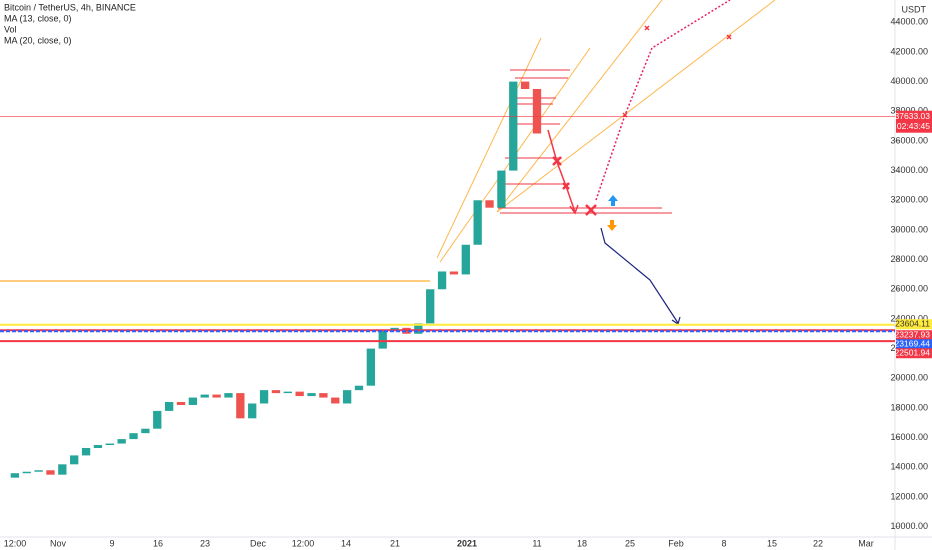 Image resolution: width=932 pixels, height=550 pixels. What do you see at coordinates (723, 543) in the screenshot?
I see `x-tick-label: 8` at bounding box center [723, 543].